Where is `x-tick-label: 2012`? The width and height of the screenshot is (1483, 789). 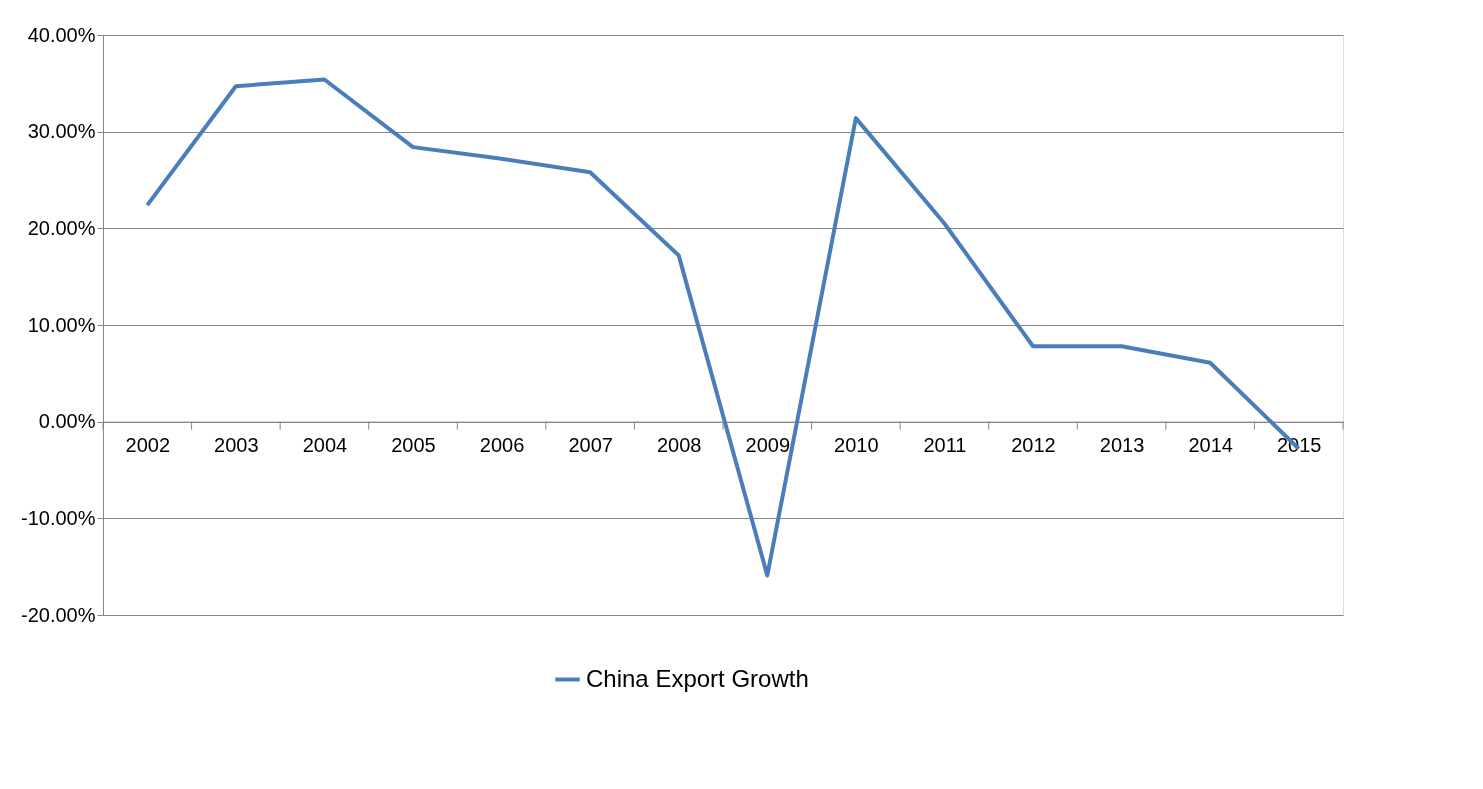 x-tick-label: 2012 is located at coordinates (1033, 445).